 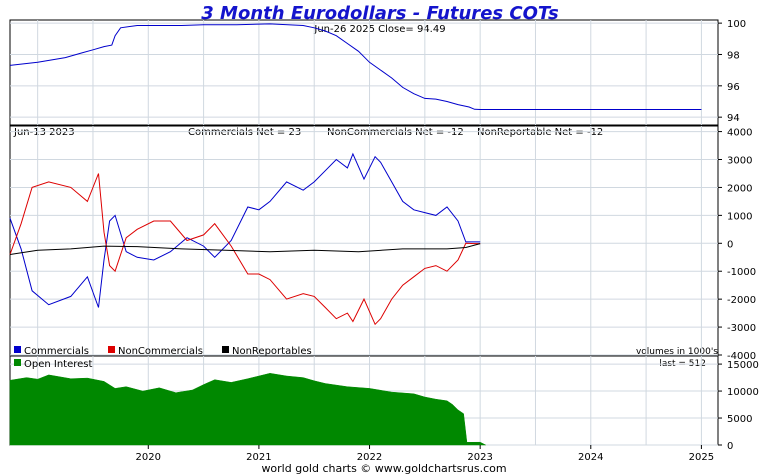 I want to click on legend-open-interest-swatch, so click(x=17, y=362).